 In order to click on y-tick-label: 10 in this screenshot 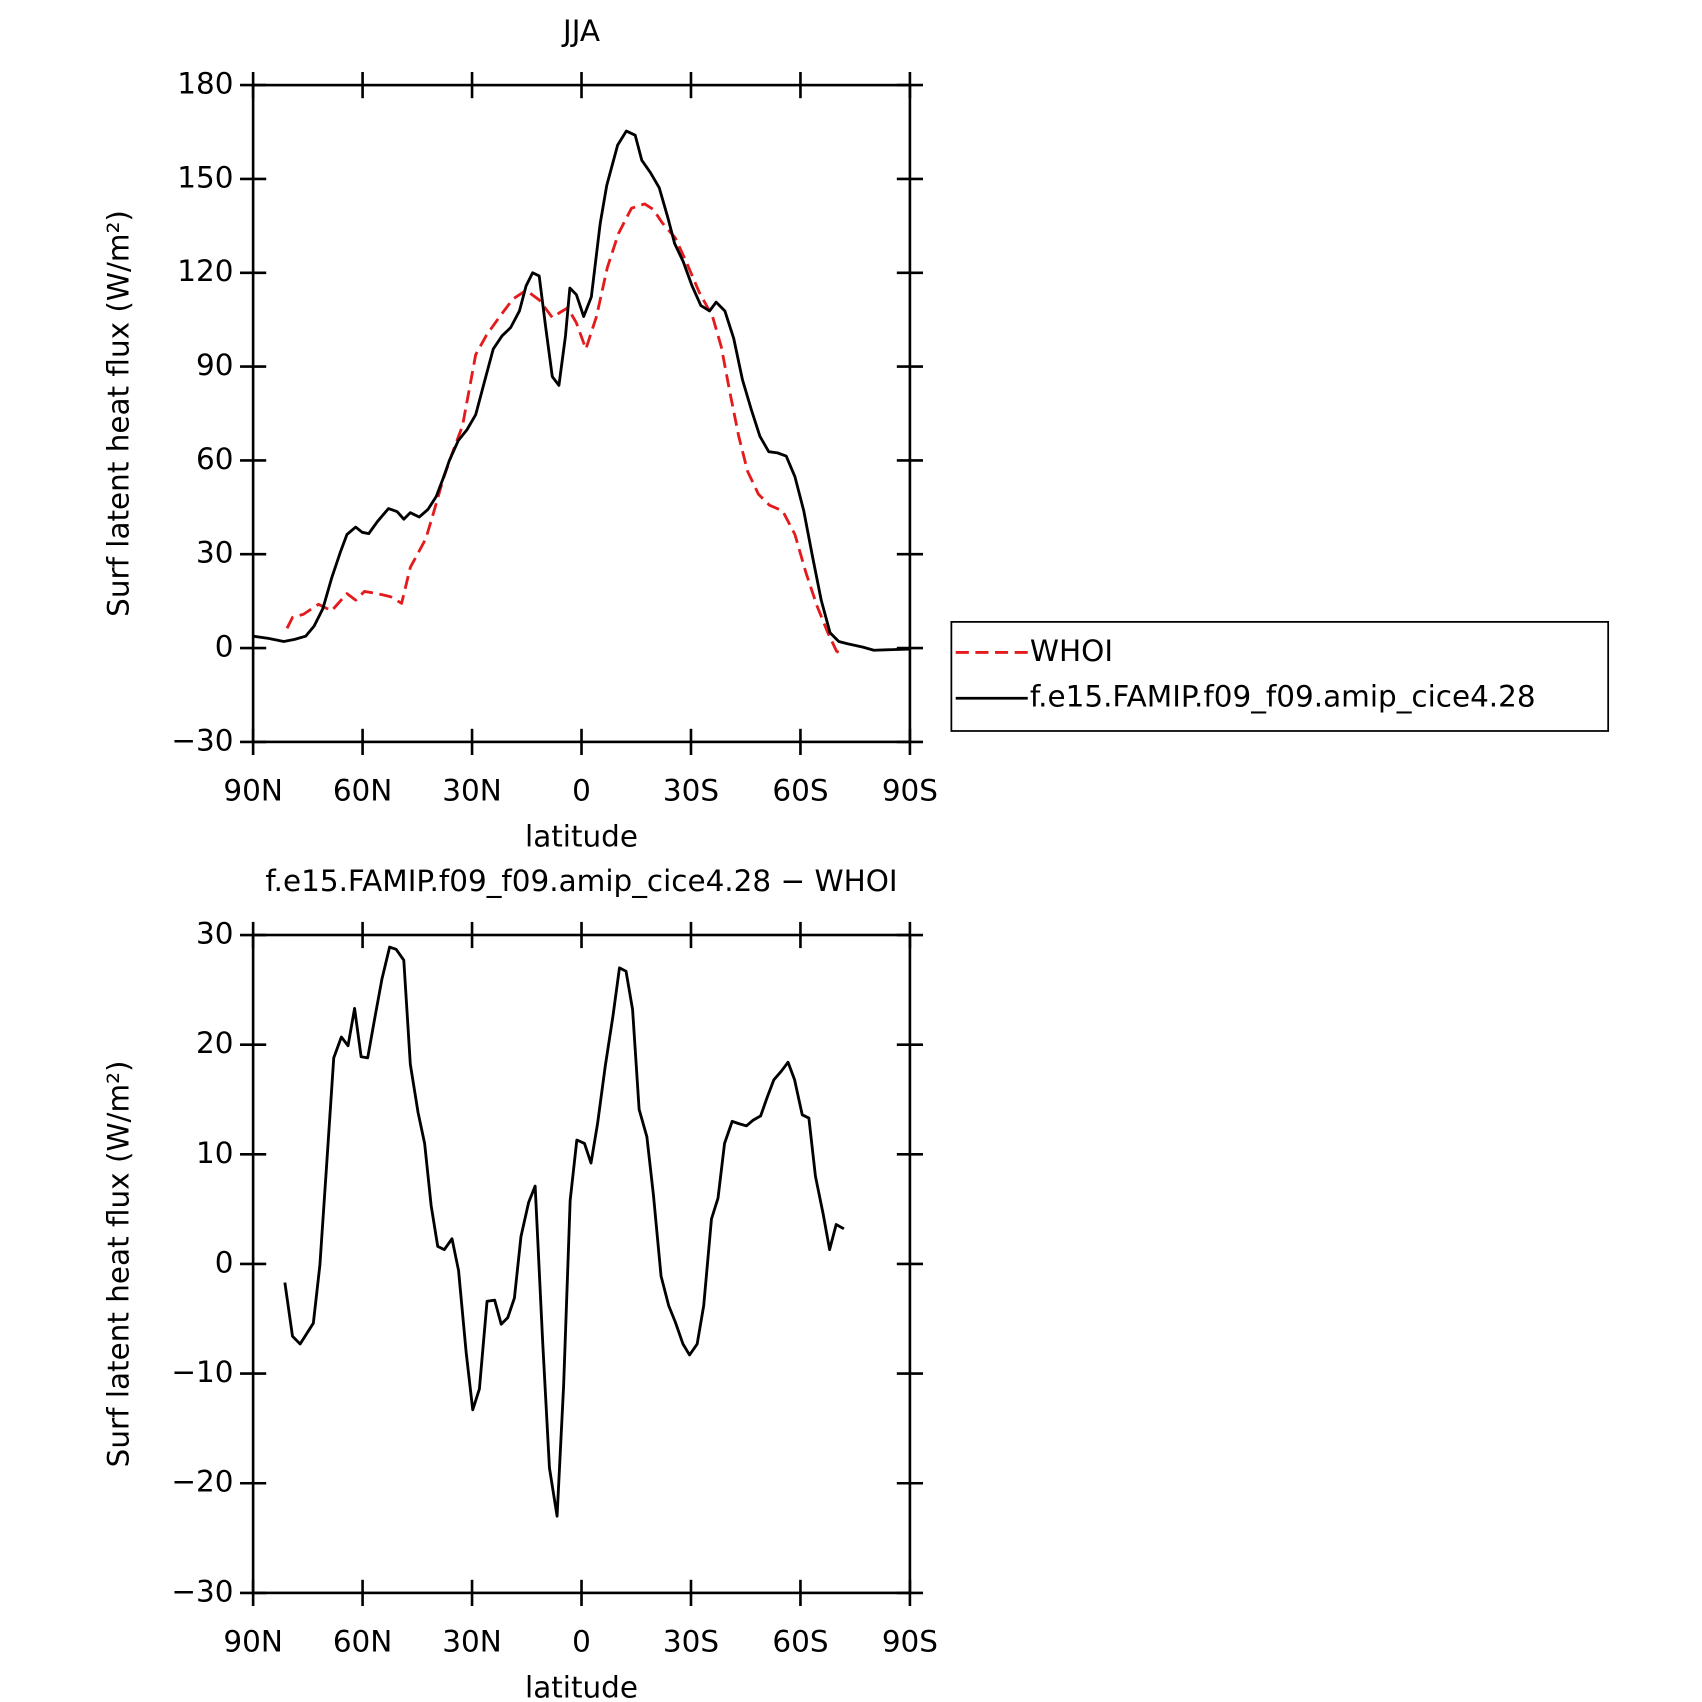, I will do `click(214, 1153)`.